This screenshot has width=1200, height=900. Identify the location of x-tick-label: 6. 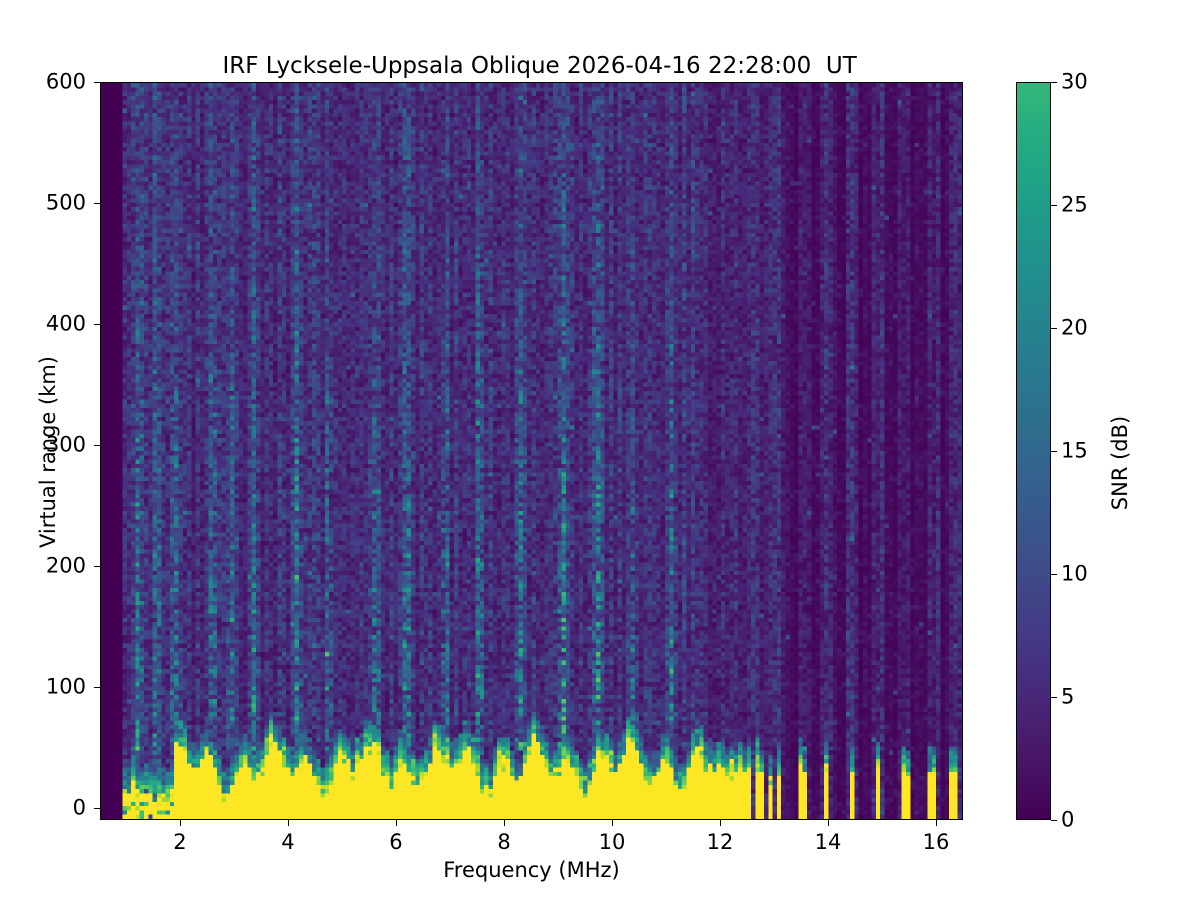
(396, 842).